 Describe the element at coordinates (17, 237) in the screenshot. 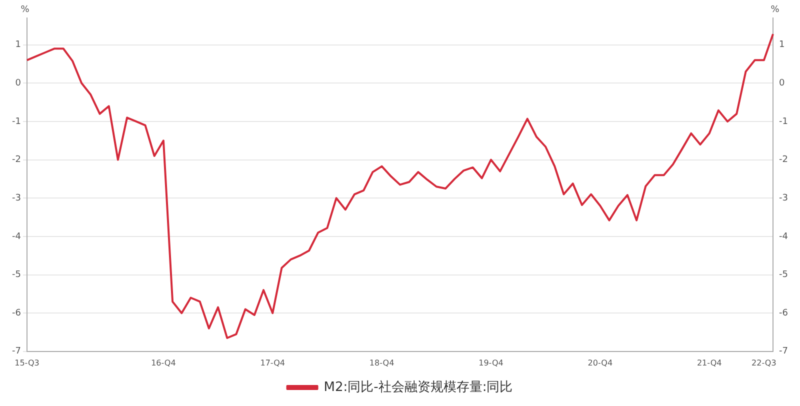

I see `y-tick-label: -4` at that location.